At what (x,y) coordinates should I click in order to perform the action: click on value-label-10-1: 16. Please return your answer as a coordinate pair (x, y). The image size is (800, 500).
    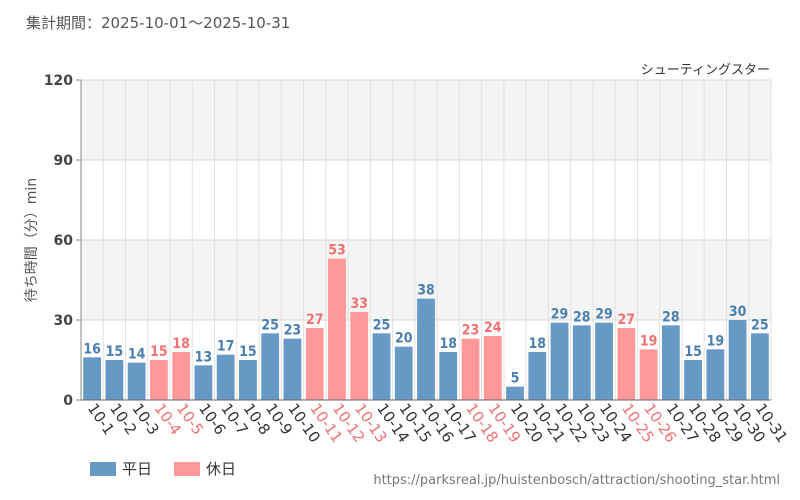
    Looking at the image, I should click on (92, 349).